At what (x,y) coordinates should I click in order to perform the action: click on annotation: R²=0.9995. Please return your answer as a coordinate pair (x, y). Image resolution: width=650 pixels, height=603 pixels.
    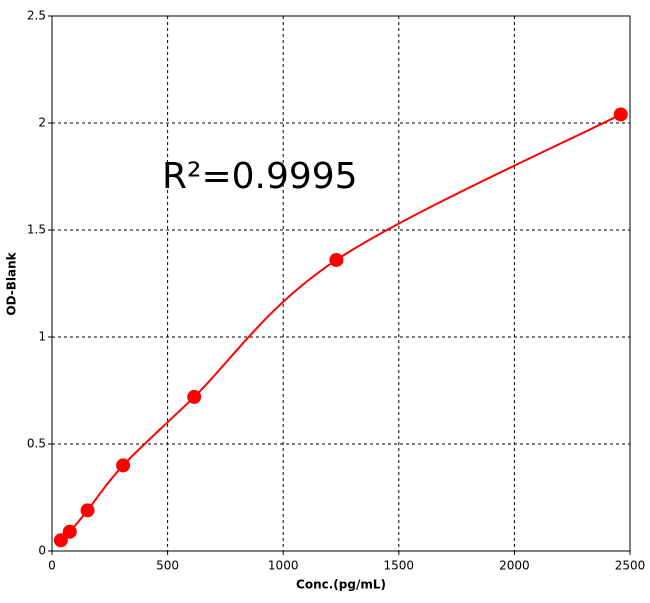
    Looking at the image, I should click on (260, 176).